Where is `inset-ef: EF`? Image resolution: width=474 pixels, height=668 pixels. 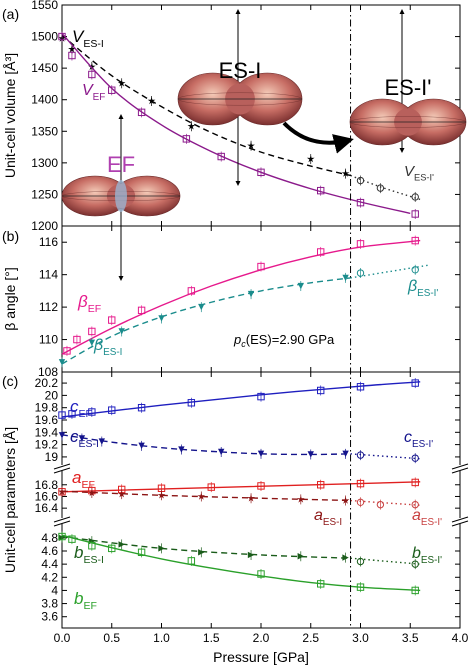 inset-ef: EF is located at coordinates (121, 197).